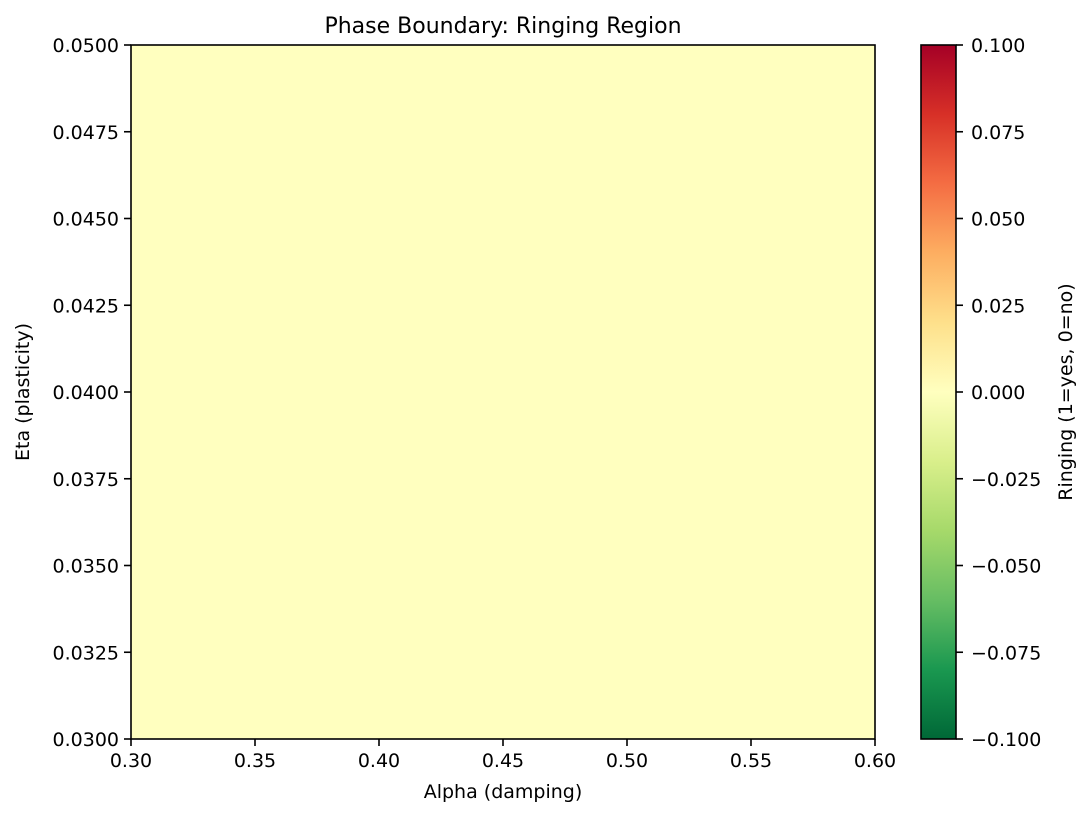 The height and width of the screenshot is (817, 1090). Describe the element at coordinates (1006, 740) in the screenshot. I see `colorbar-tick-label: −0.100` at that location.